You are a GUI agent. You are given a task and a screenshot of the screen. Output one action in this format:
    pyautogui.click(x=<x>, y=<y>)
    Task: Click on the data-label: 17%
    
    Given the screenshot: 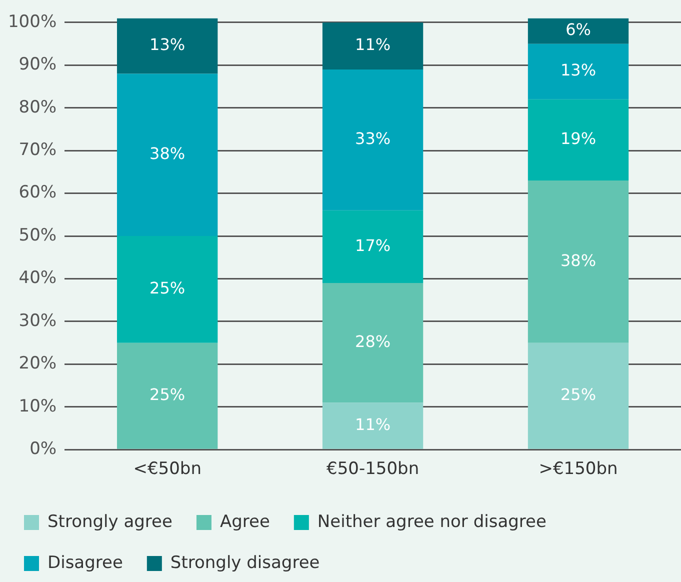 What is the action you would take?
    pyautogui.click(x=373, y=245)
    